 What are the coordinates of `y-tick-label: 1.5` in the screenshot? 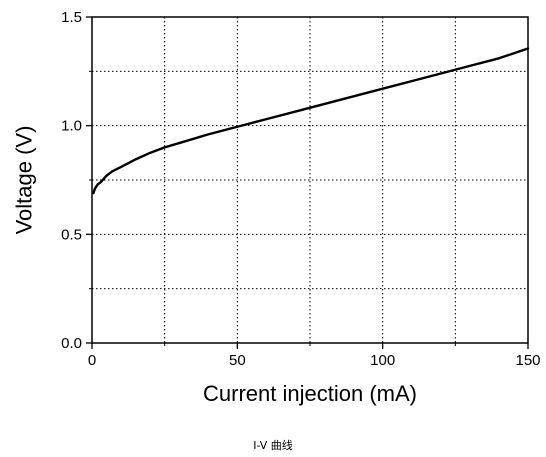 It's located at (71, 17).